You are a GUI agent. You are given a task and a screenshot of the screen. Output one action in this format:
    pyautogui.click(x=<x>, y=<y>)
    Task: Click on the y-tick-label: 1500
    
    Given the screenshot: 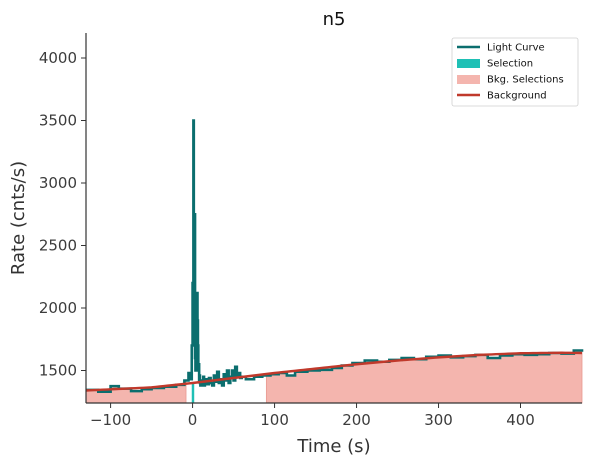 What is the action you would take?
    pyautogui.click(x=58, y=371)
    